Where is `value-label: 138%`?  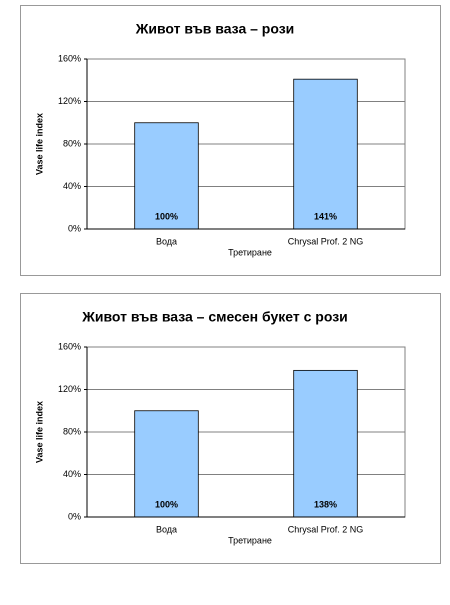 value-label: 138% is located at coordinates (325, 504).